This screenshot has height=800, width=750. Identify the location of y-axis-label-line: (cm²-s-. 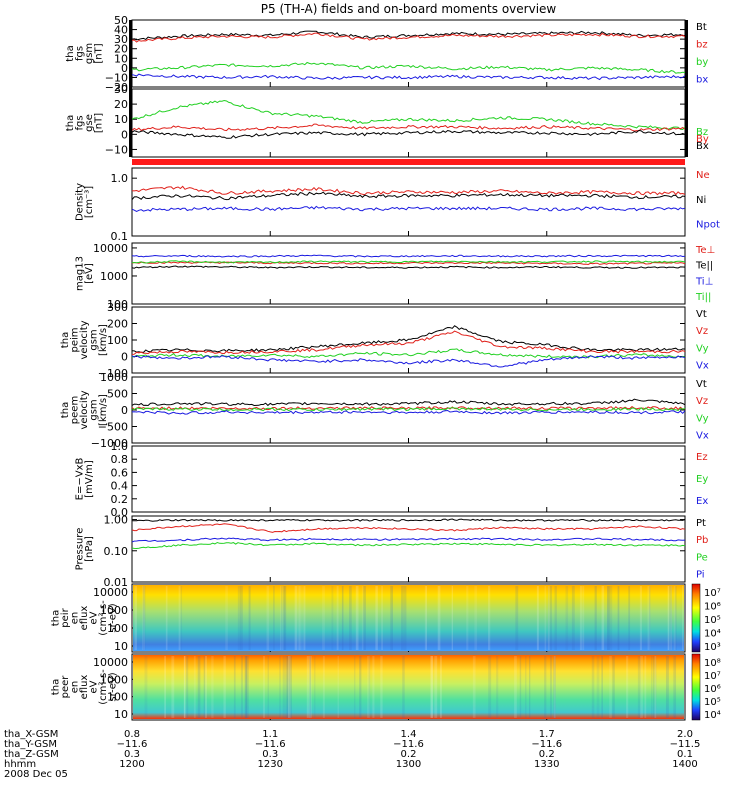
(103, 687).